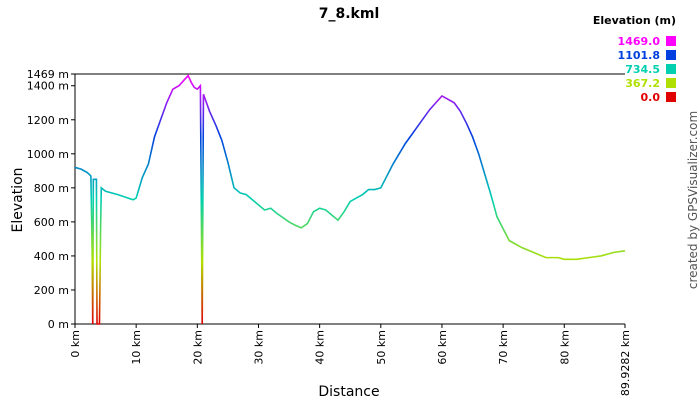 The height and width of the screenshot is (400, 700). I want to click on chart-title: 7_8.kml, so click(349, 14).